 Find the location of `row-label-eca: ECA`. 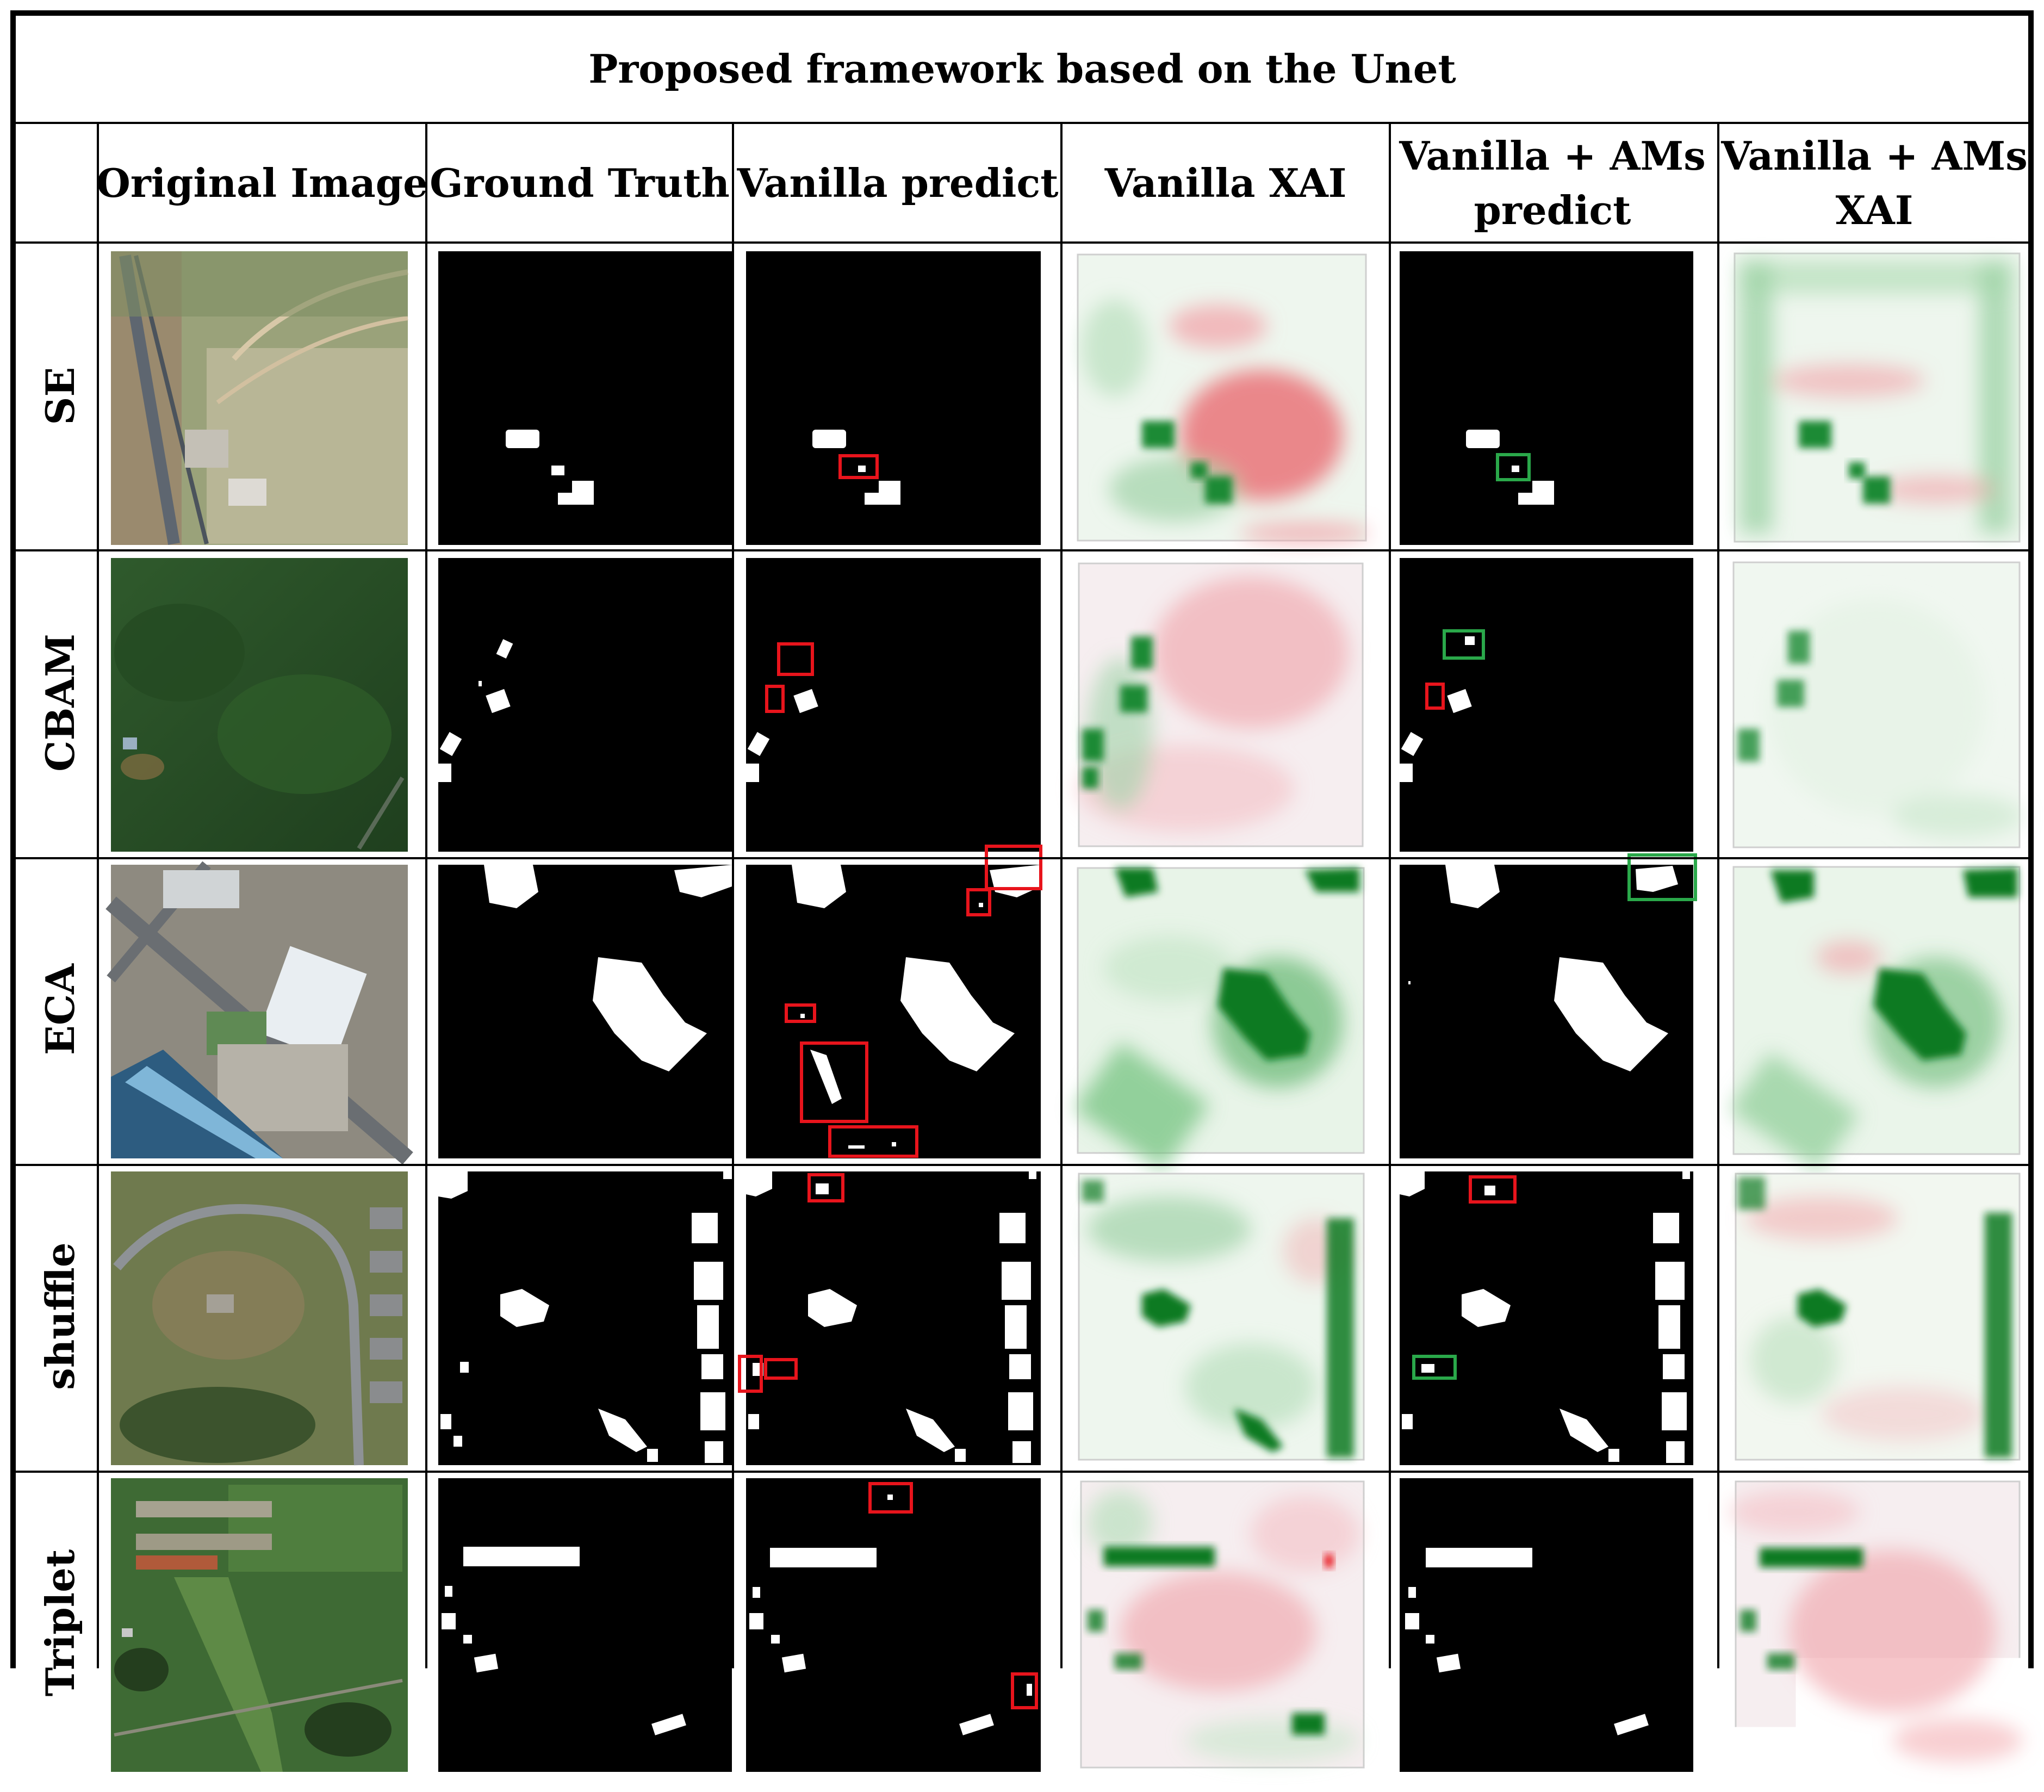

row-label-eca: ECA is located at coordinates (60, 1009).